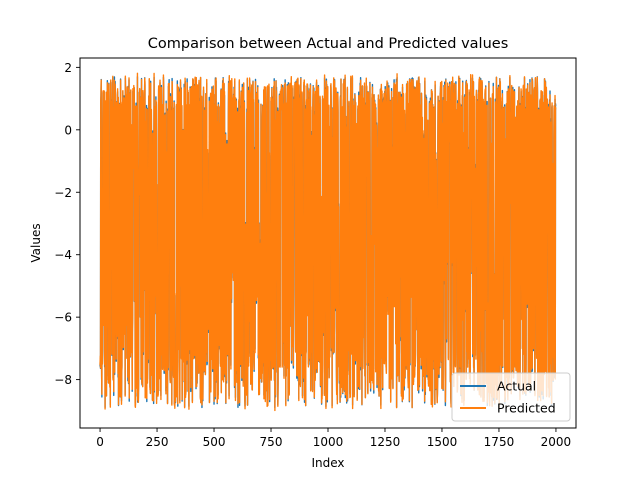  Describe the element at coordinates (67, 224) in the screenshot. I see `y-axis: −8 −6 −4 −2 0 2` at that location.